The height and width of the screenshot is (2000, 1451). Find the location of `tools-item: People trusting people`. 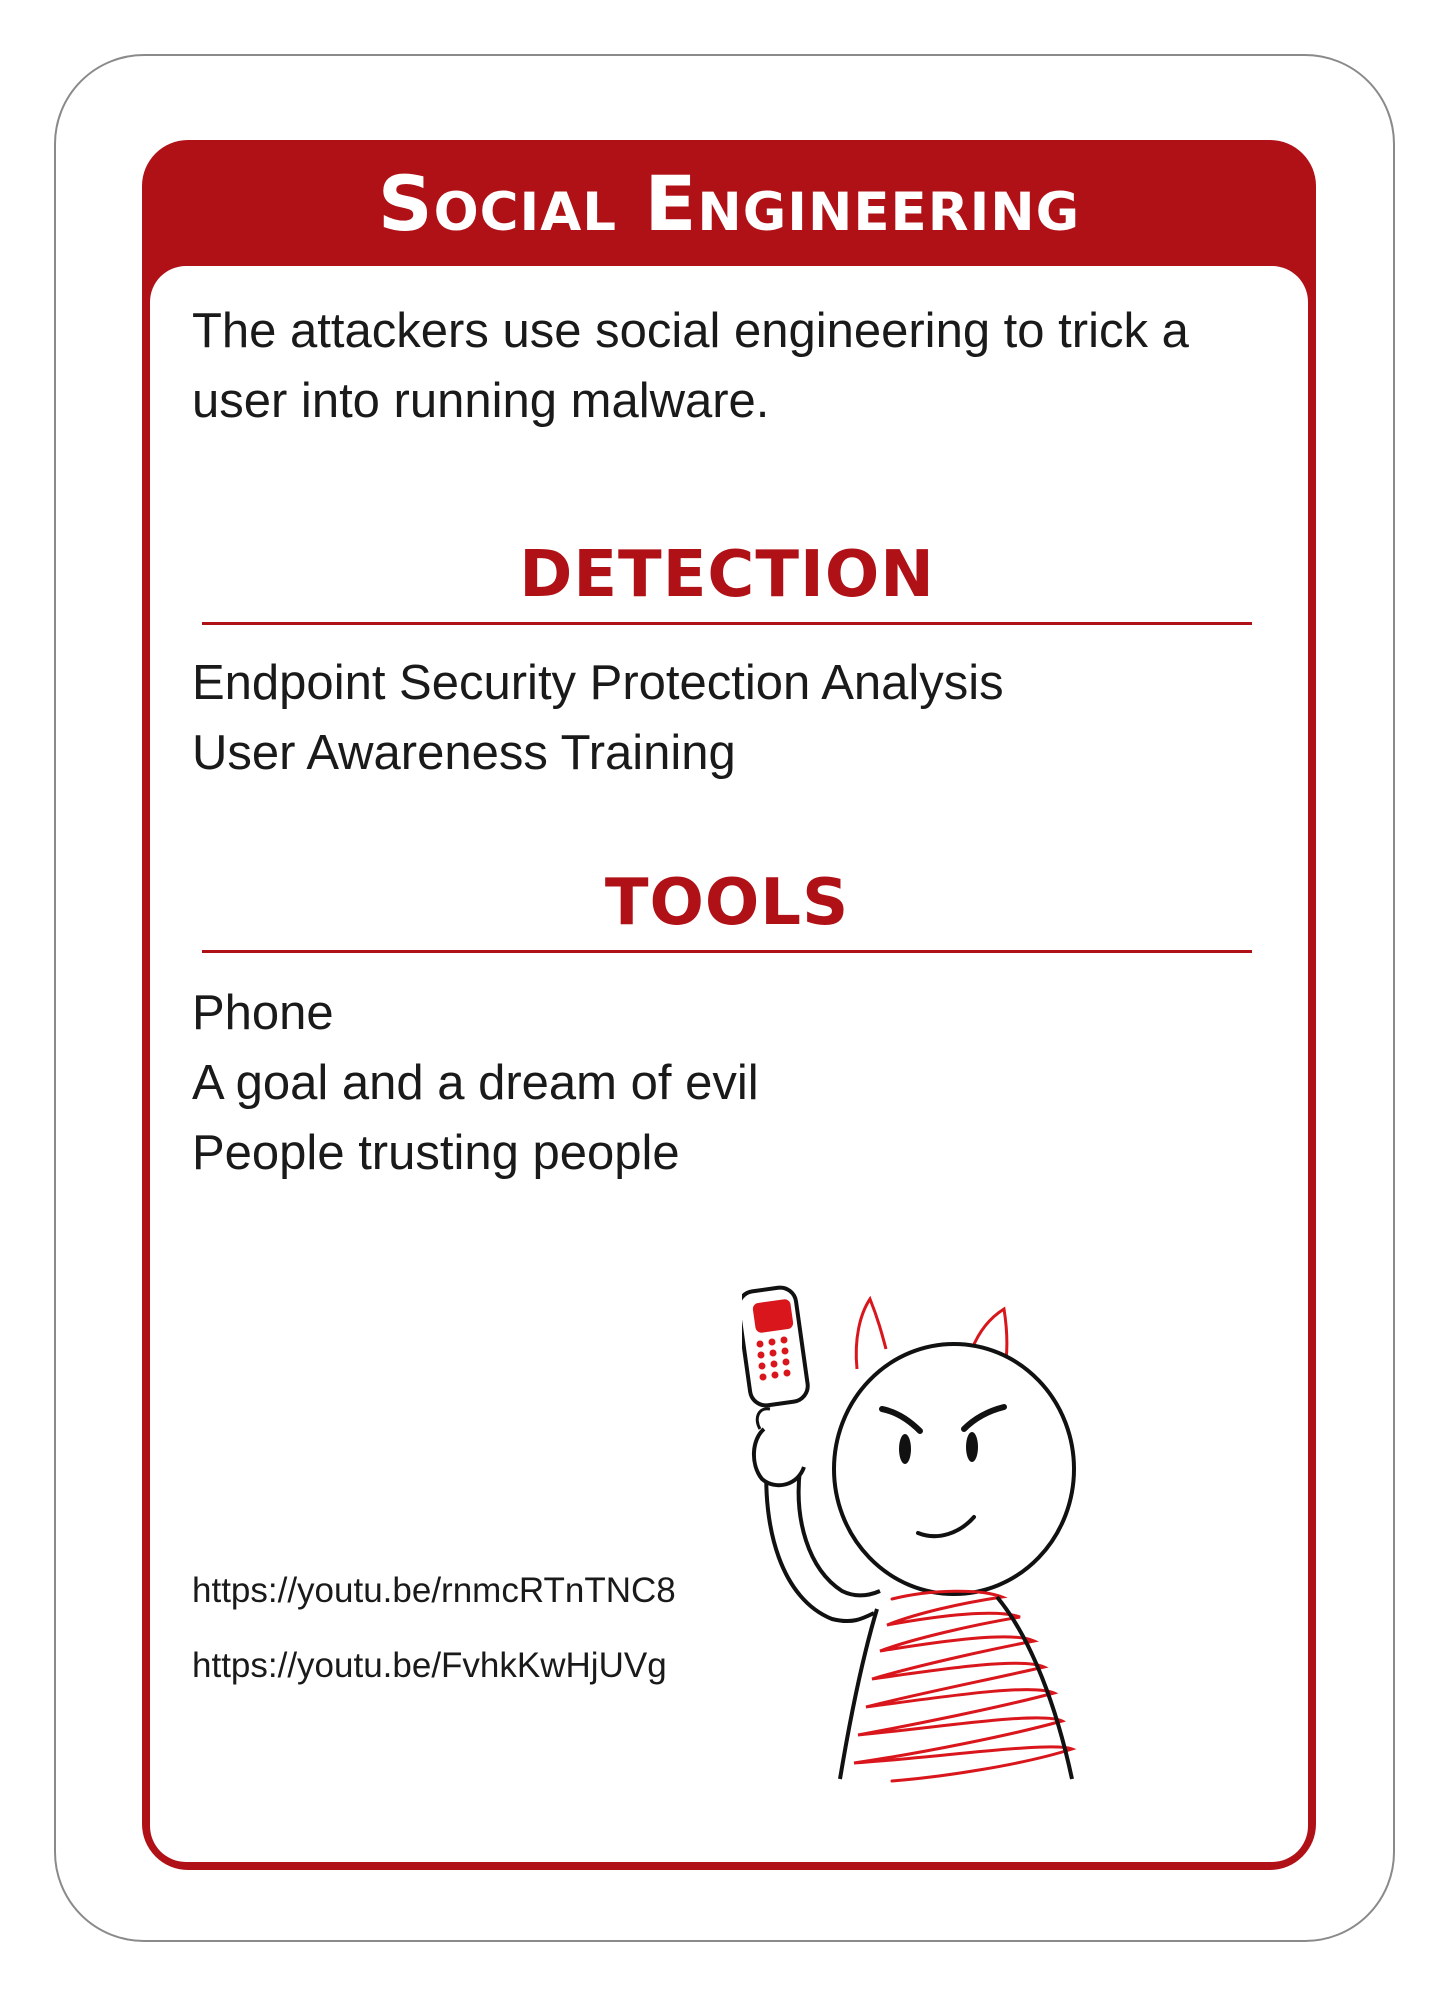

tools-item: People trusting people is located at coordinates (436, 1153).